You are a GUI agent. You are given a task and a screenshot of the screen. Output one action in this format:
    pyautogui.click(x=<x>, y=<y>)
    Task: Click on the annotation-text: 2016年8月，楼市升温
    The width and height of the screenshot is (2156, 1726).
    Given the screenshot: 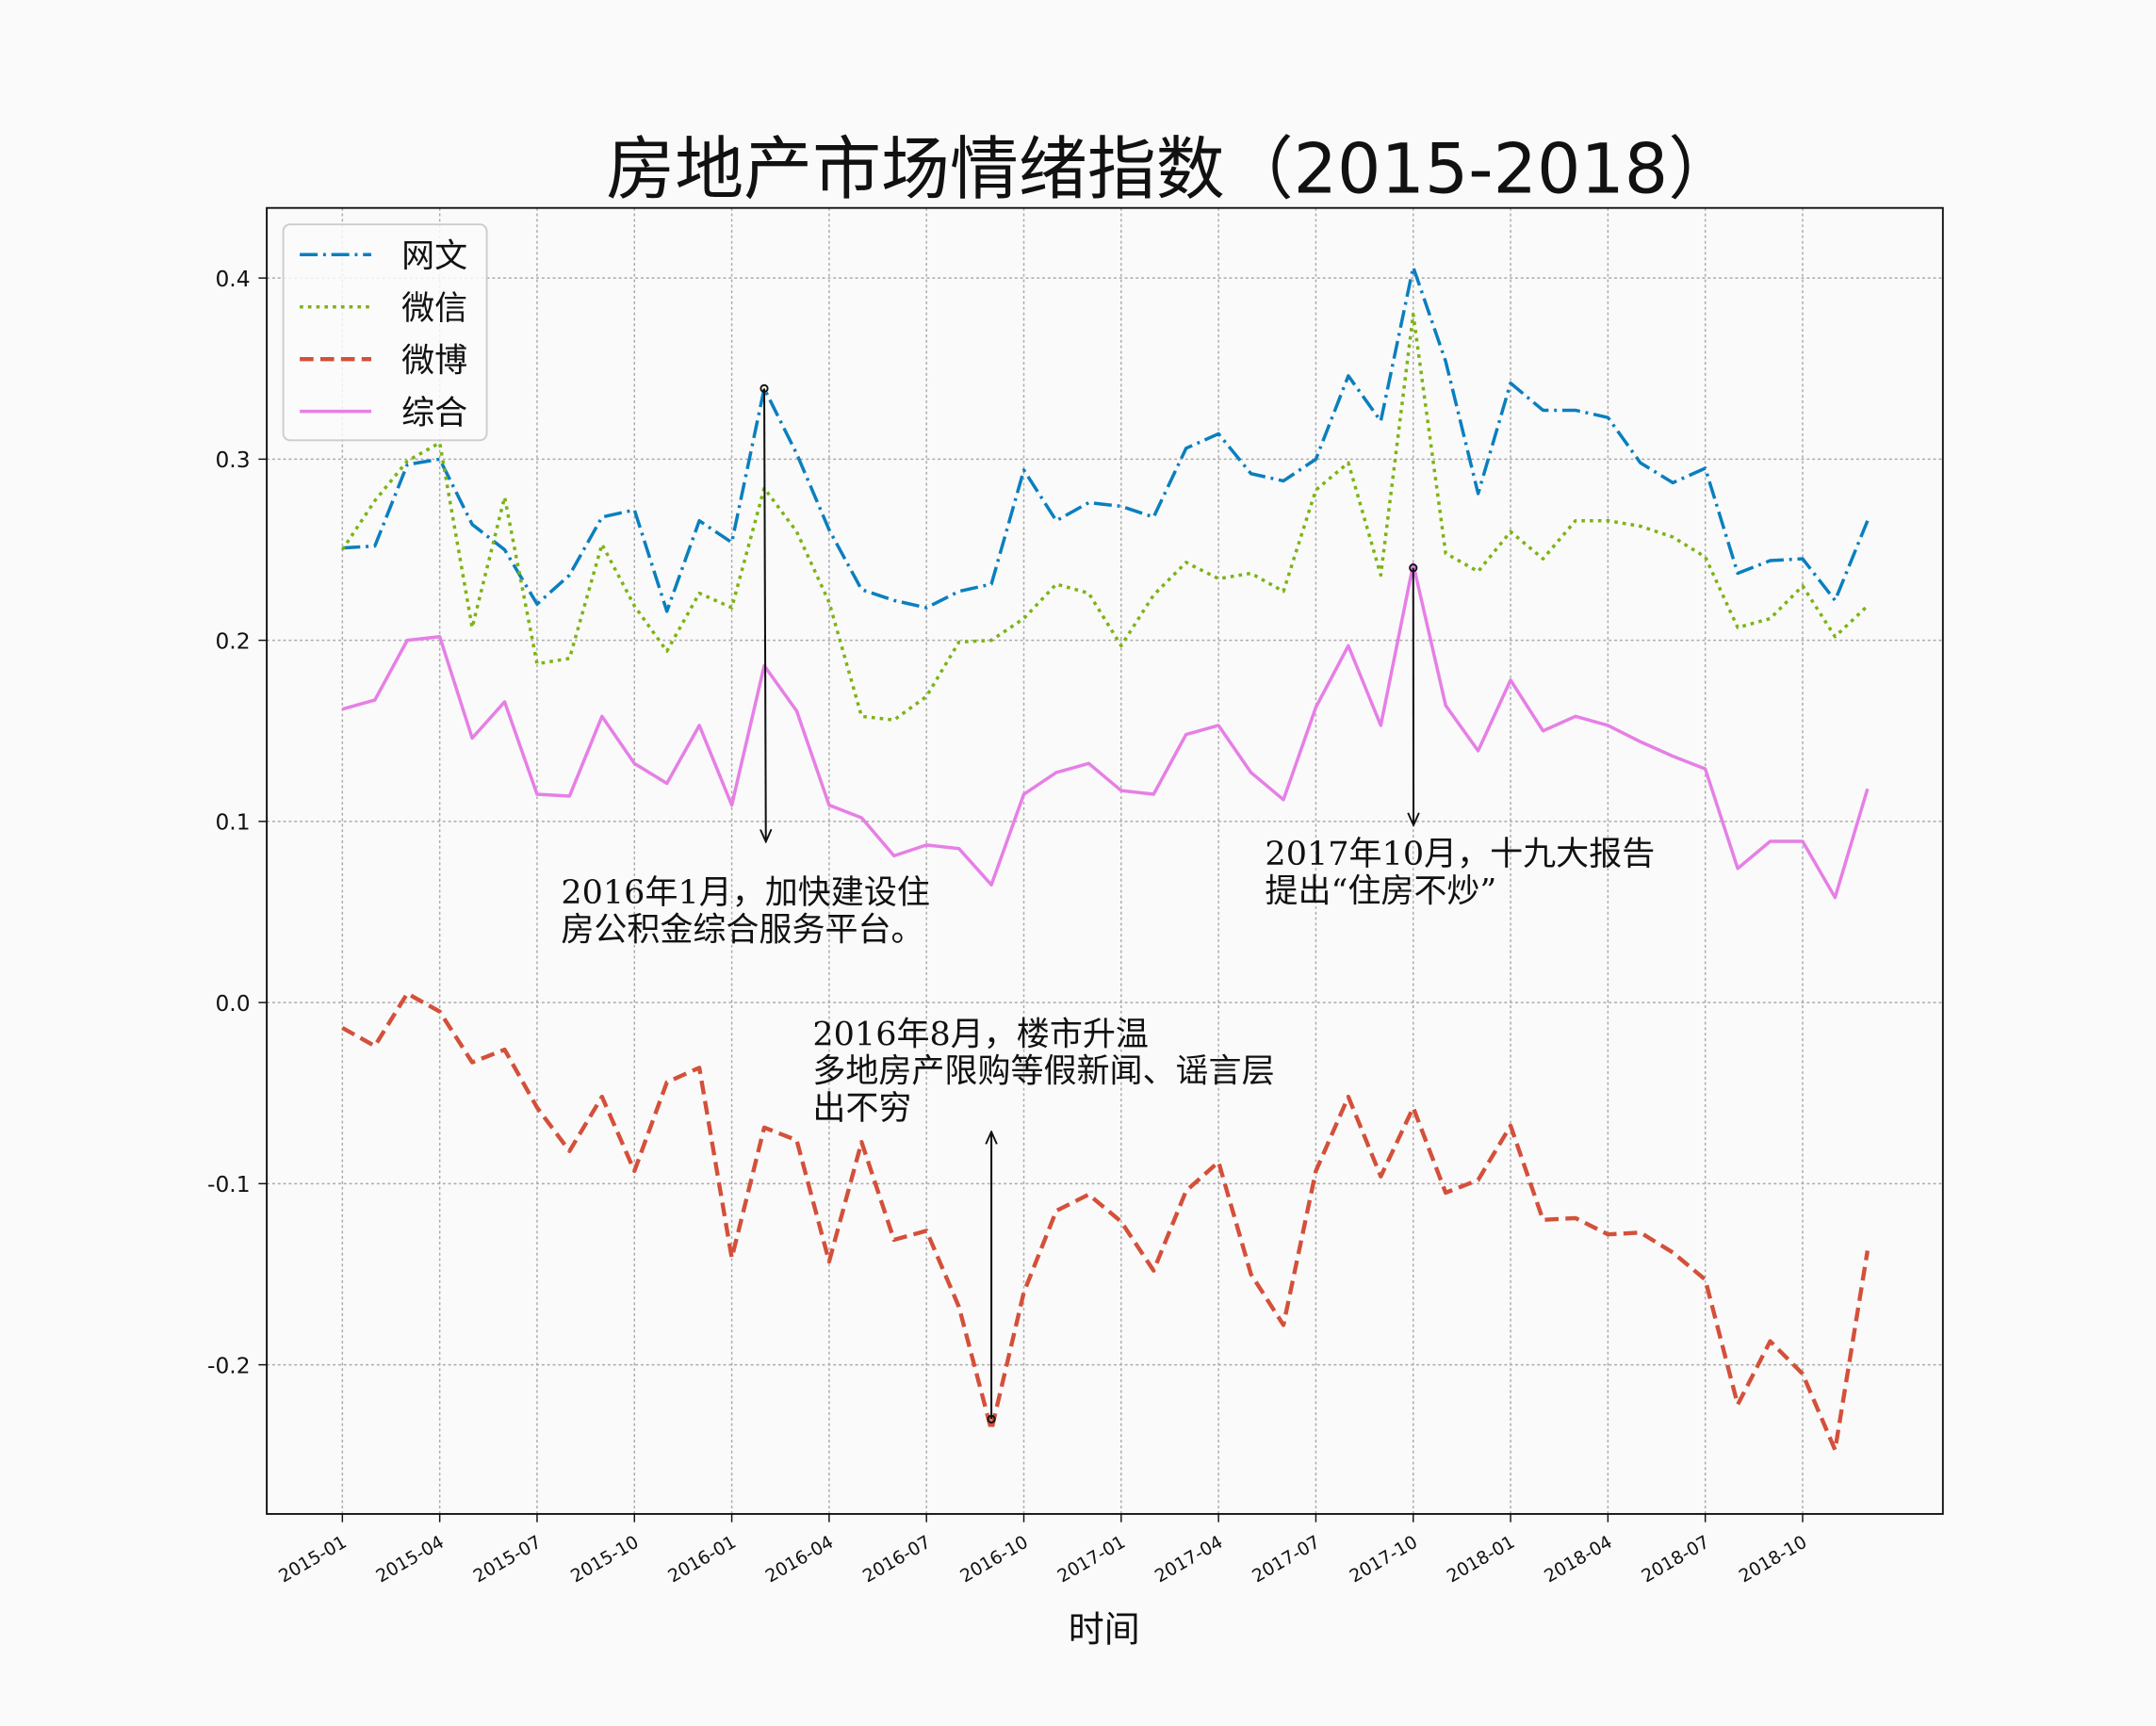 What is the action you would take?
    pyautogui.click(x=981, y=1034)
    